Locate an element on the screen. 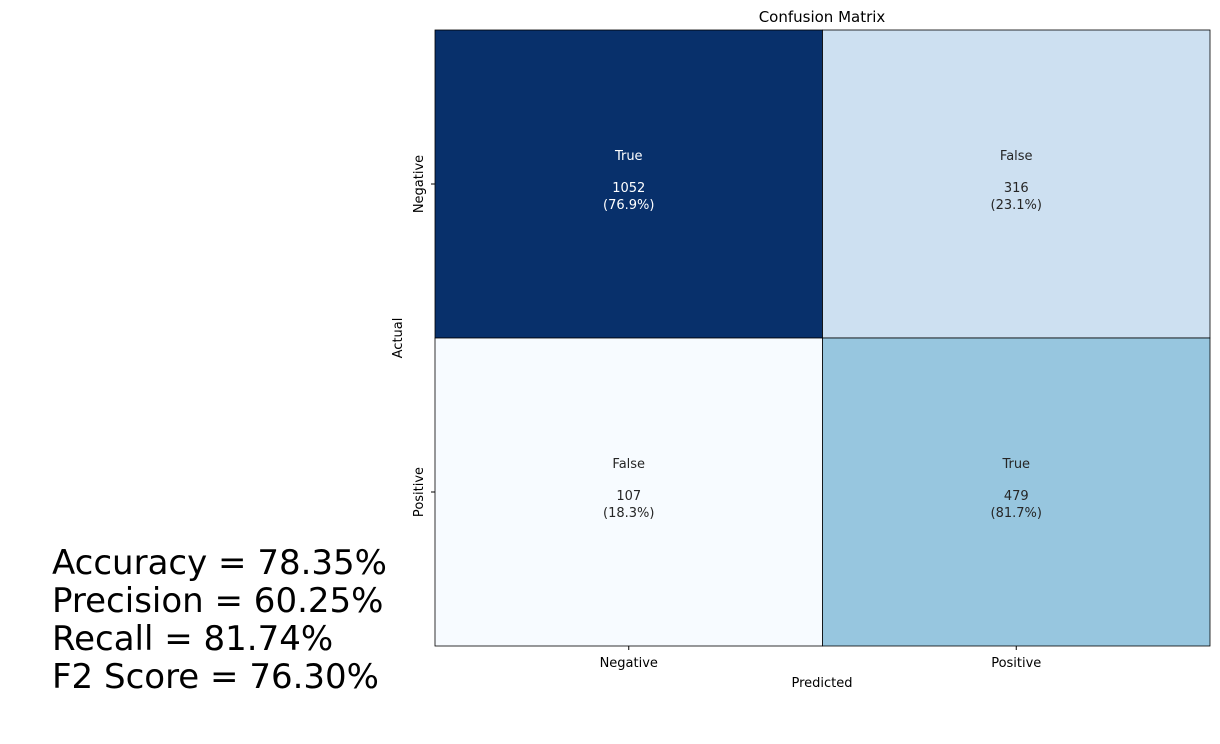 Image resolution: width=1220 pixels, height=744 pixels. y-tick-label: Positive is located at coordinates (419, 492).